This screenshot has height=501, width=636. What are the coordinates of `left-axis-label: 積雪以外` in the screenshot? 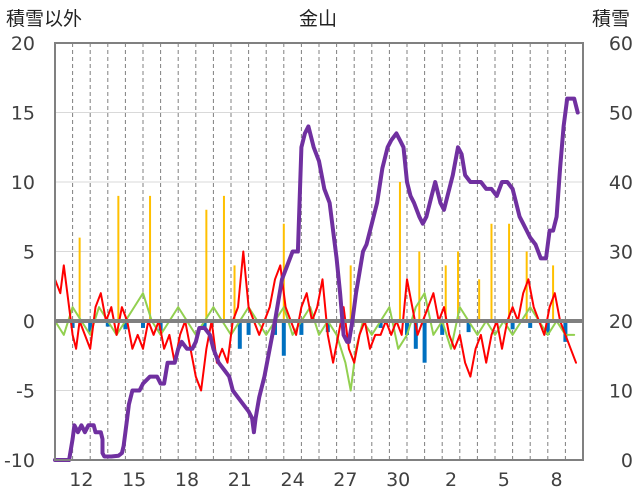 It's located at (44, 19).